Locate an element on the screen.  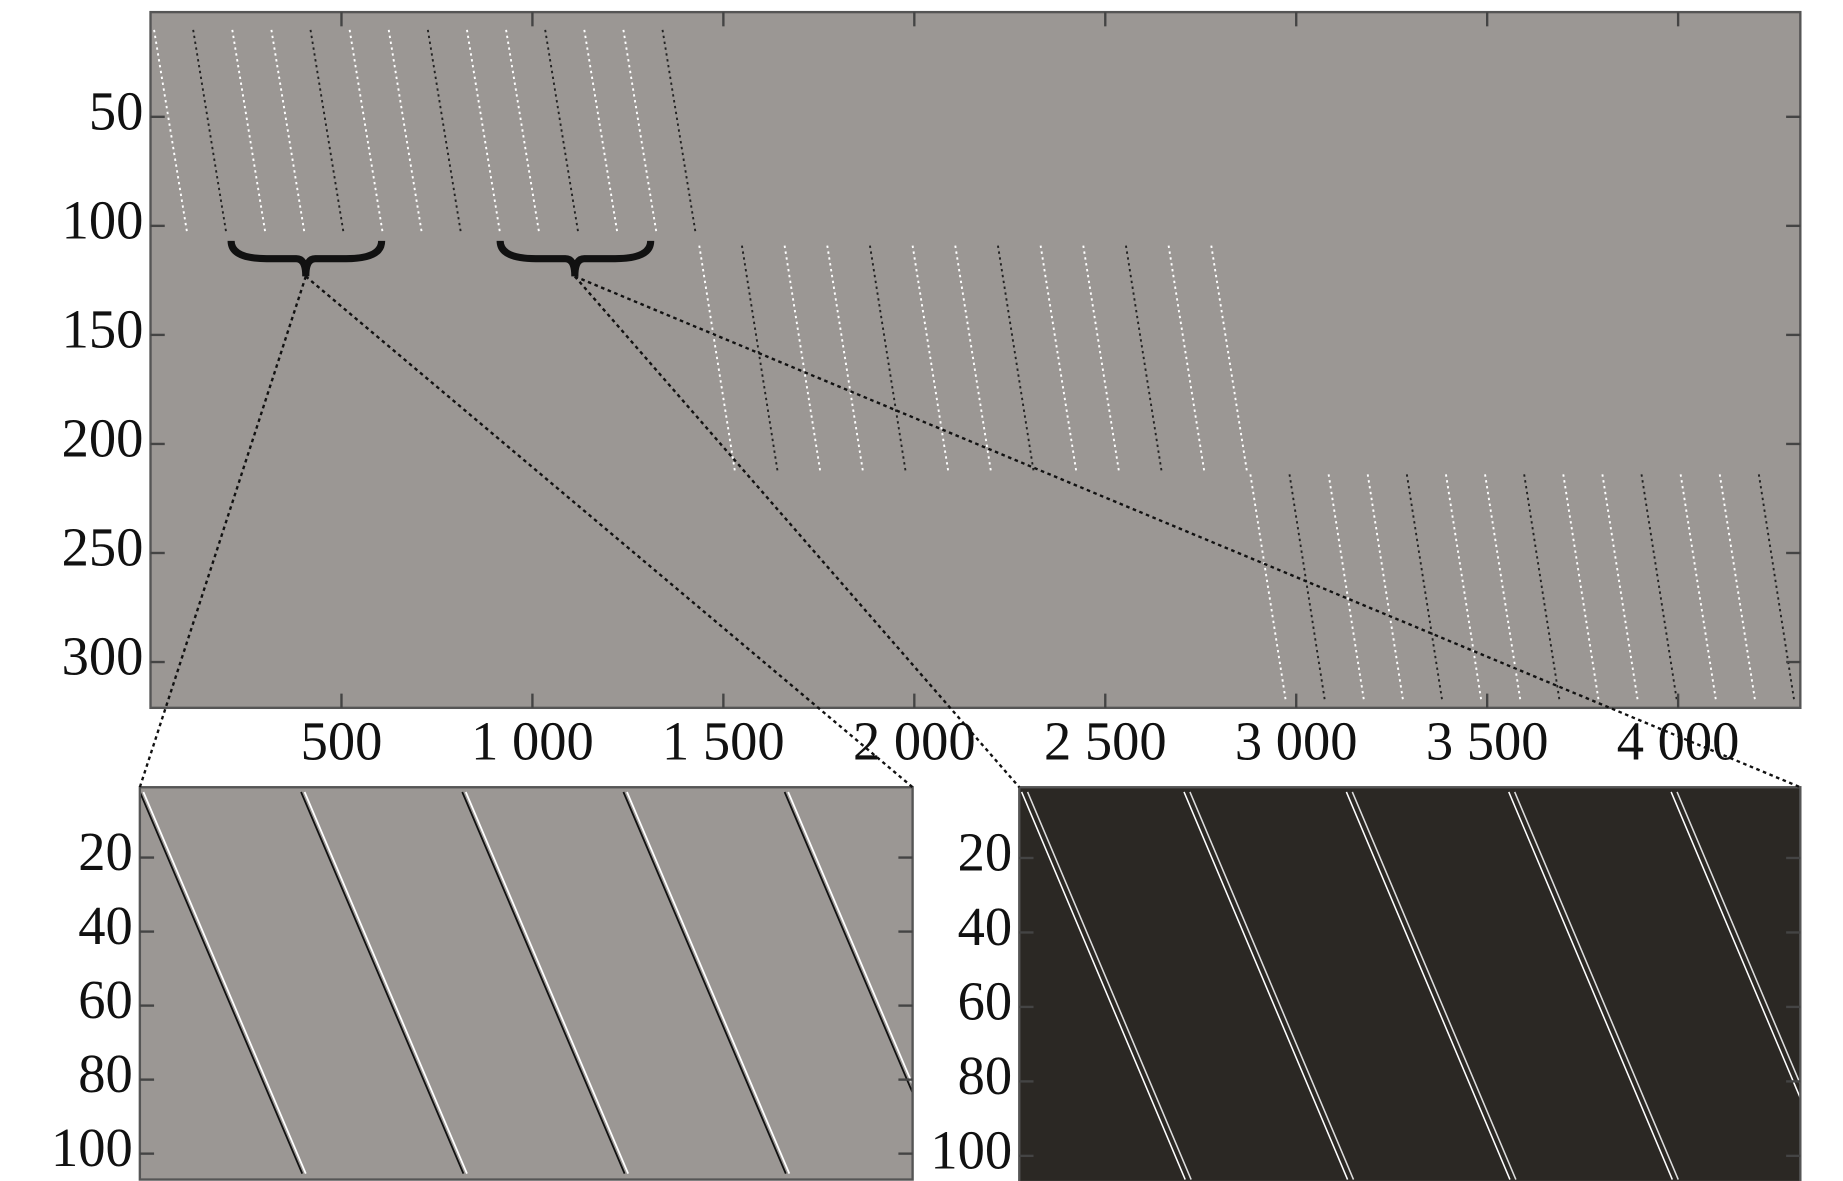
x-tick-label: 500 is located at coordinates (342, 740).